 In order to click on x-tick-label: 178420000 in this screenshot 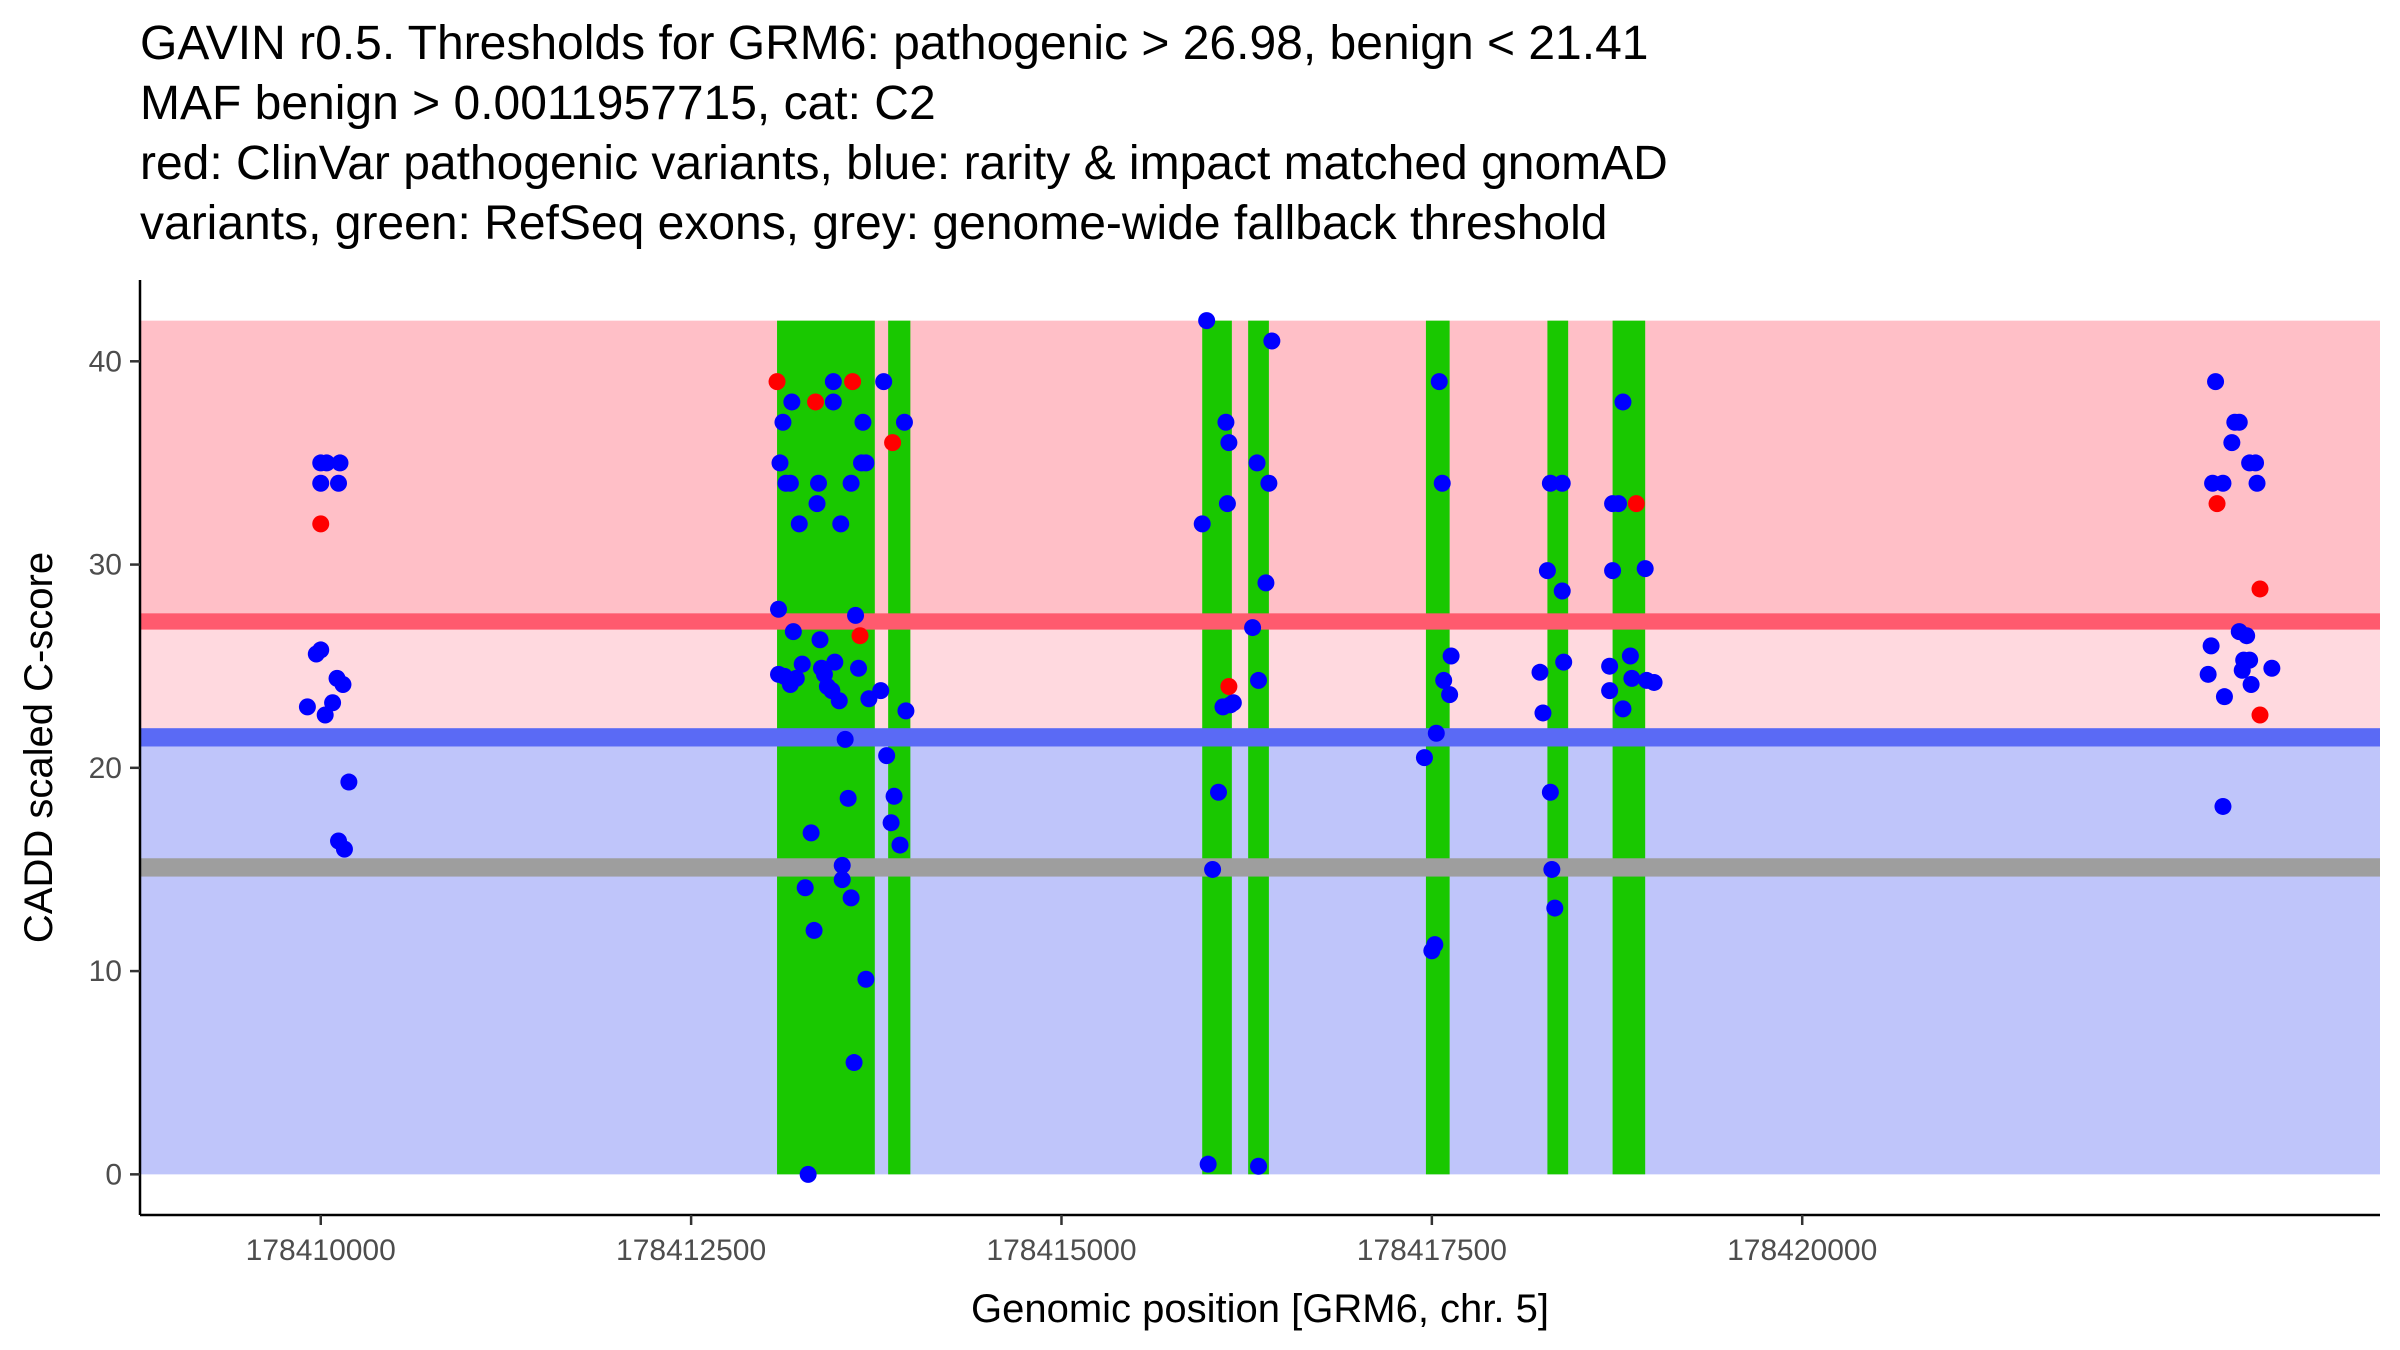, I will do `click(1802, 1250)`.